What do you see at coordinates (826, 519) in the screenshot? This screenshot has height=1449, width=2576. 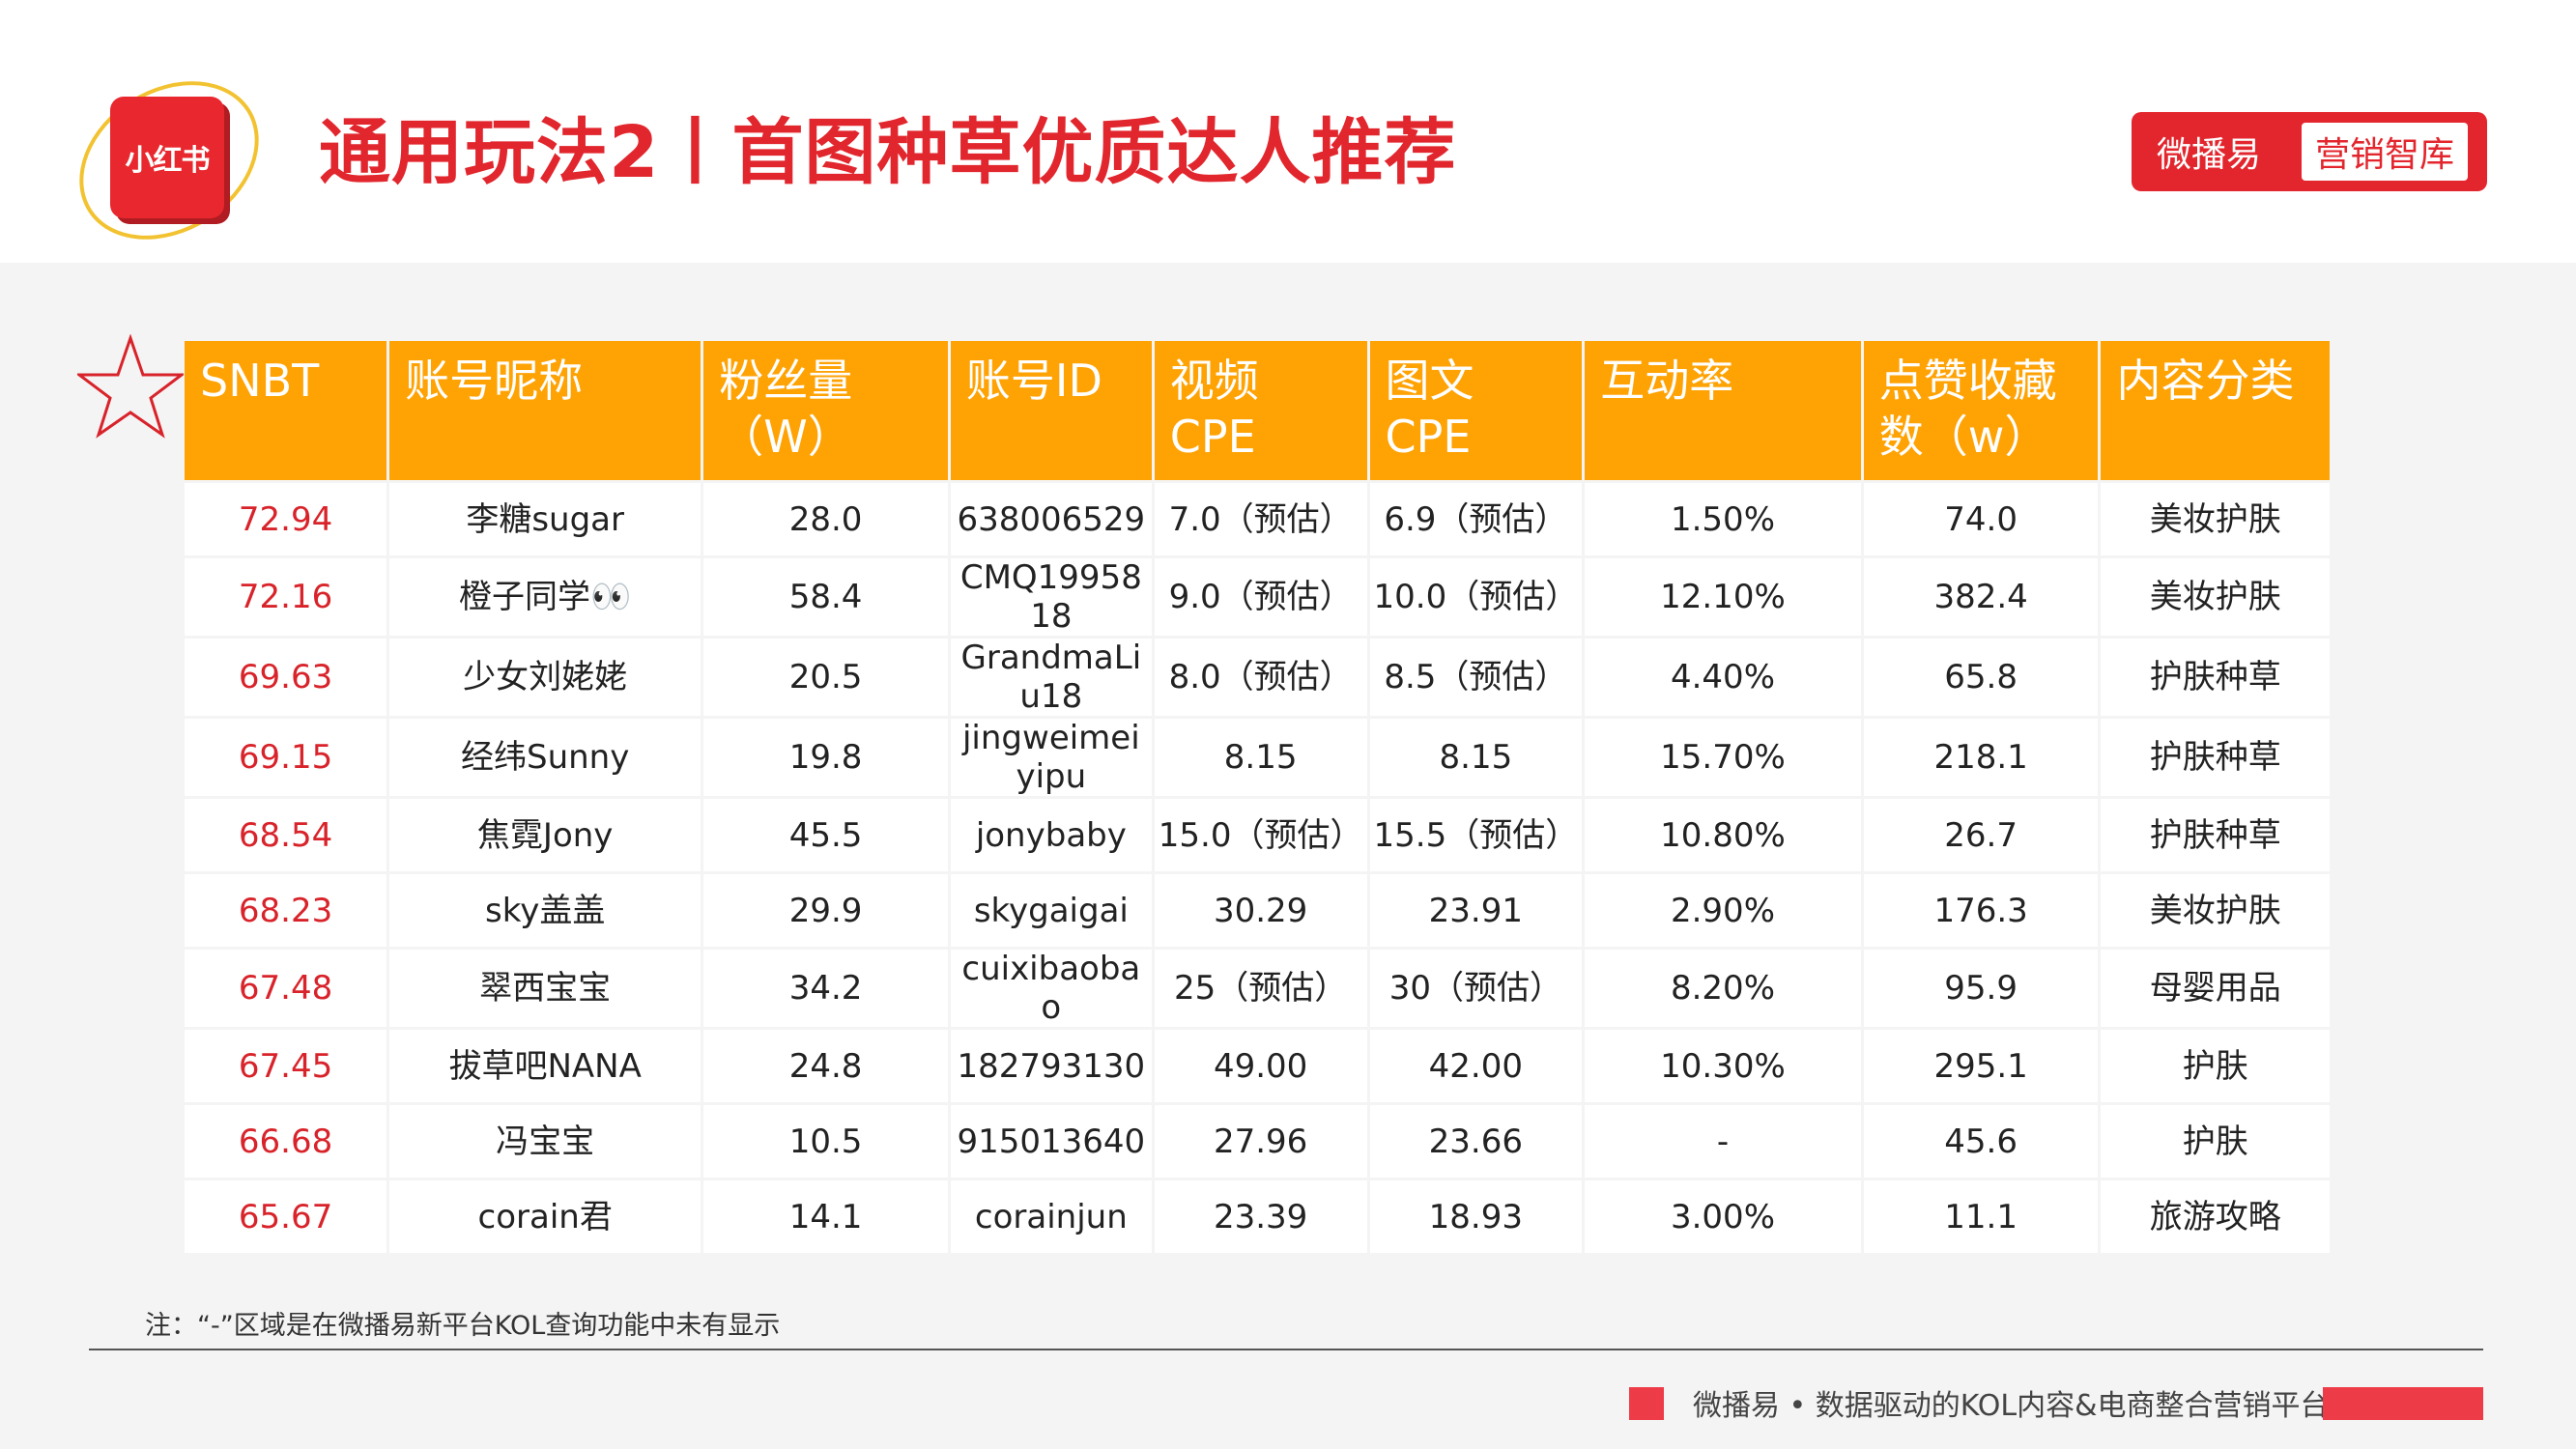 I see `cell-followers: 28.0` at bounding box center [826, 519].